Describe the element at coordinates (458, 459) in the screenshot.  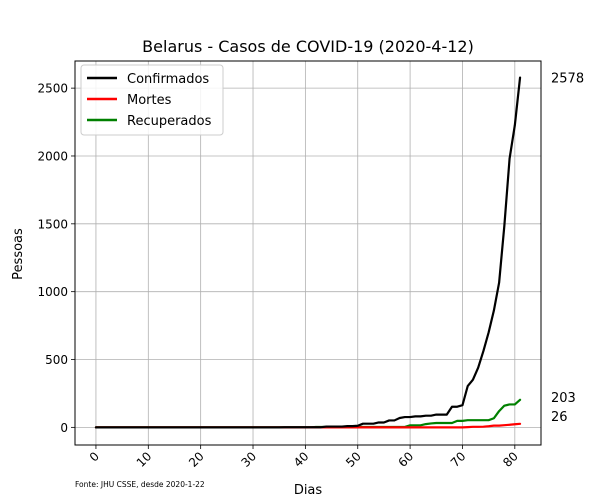
I see `x-tick-label: 70` at that location.